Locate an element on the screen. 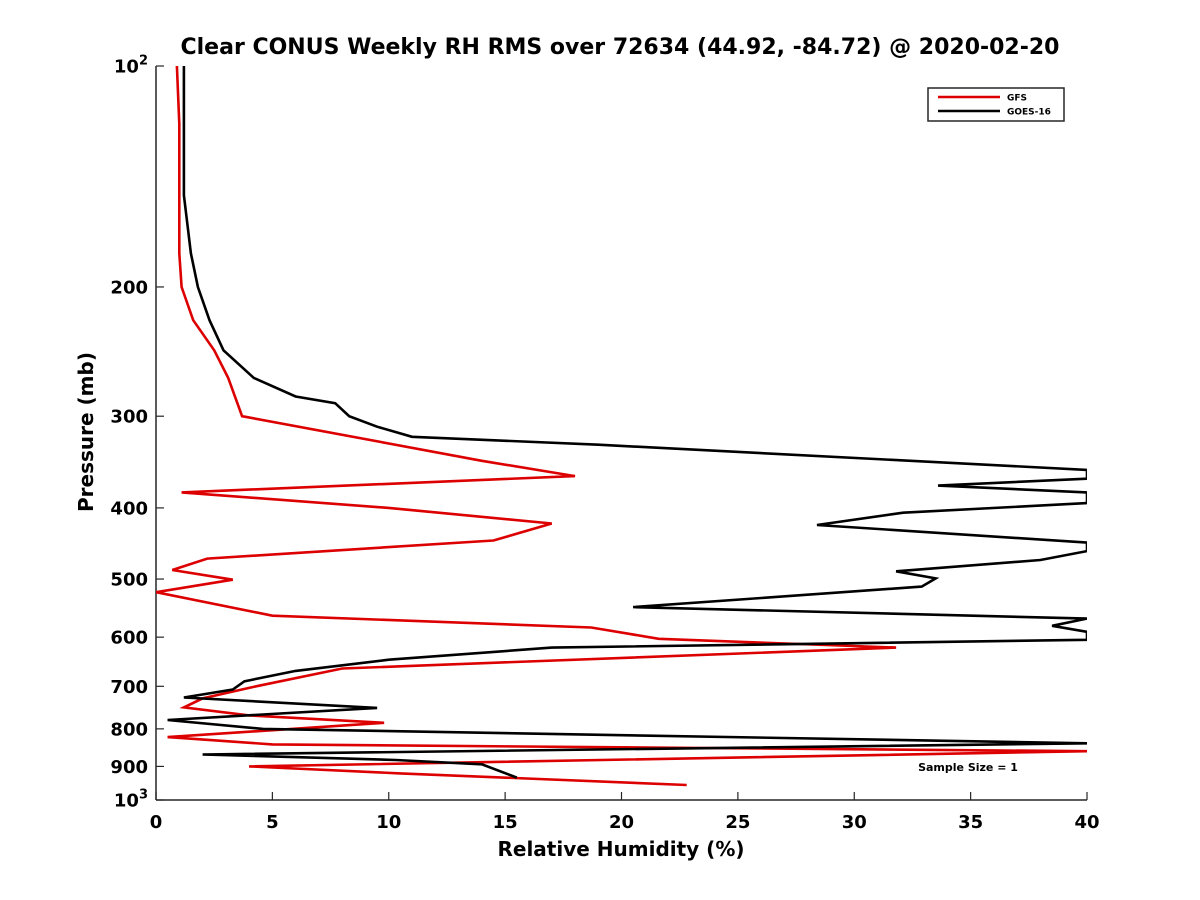  x-tick-label: 10 is located at coordinates (388, 822).